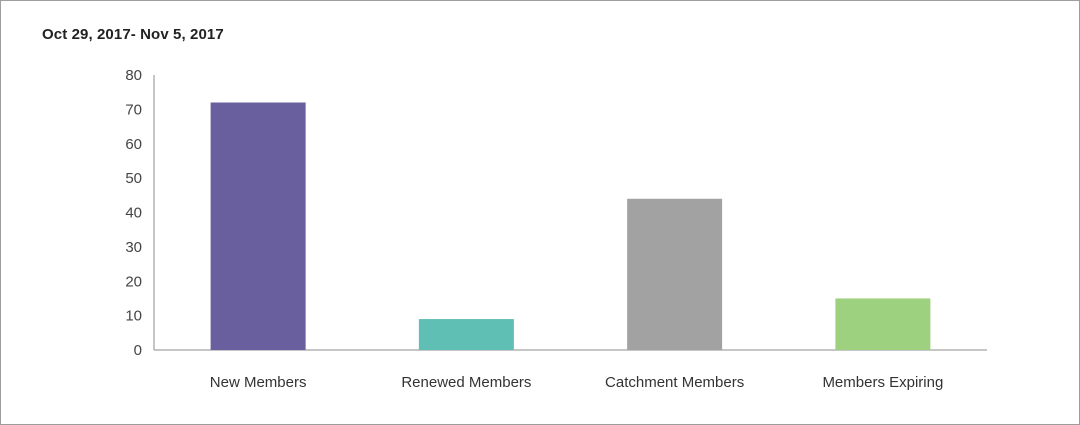 The height and width of the screenshot is (425, 1080). What do you see at coordinates (258, 226) in the screenshot?
I see `bar-new-members` at bounding box center [258, 226].